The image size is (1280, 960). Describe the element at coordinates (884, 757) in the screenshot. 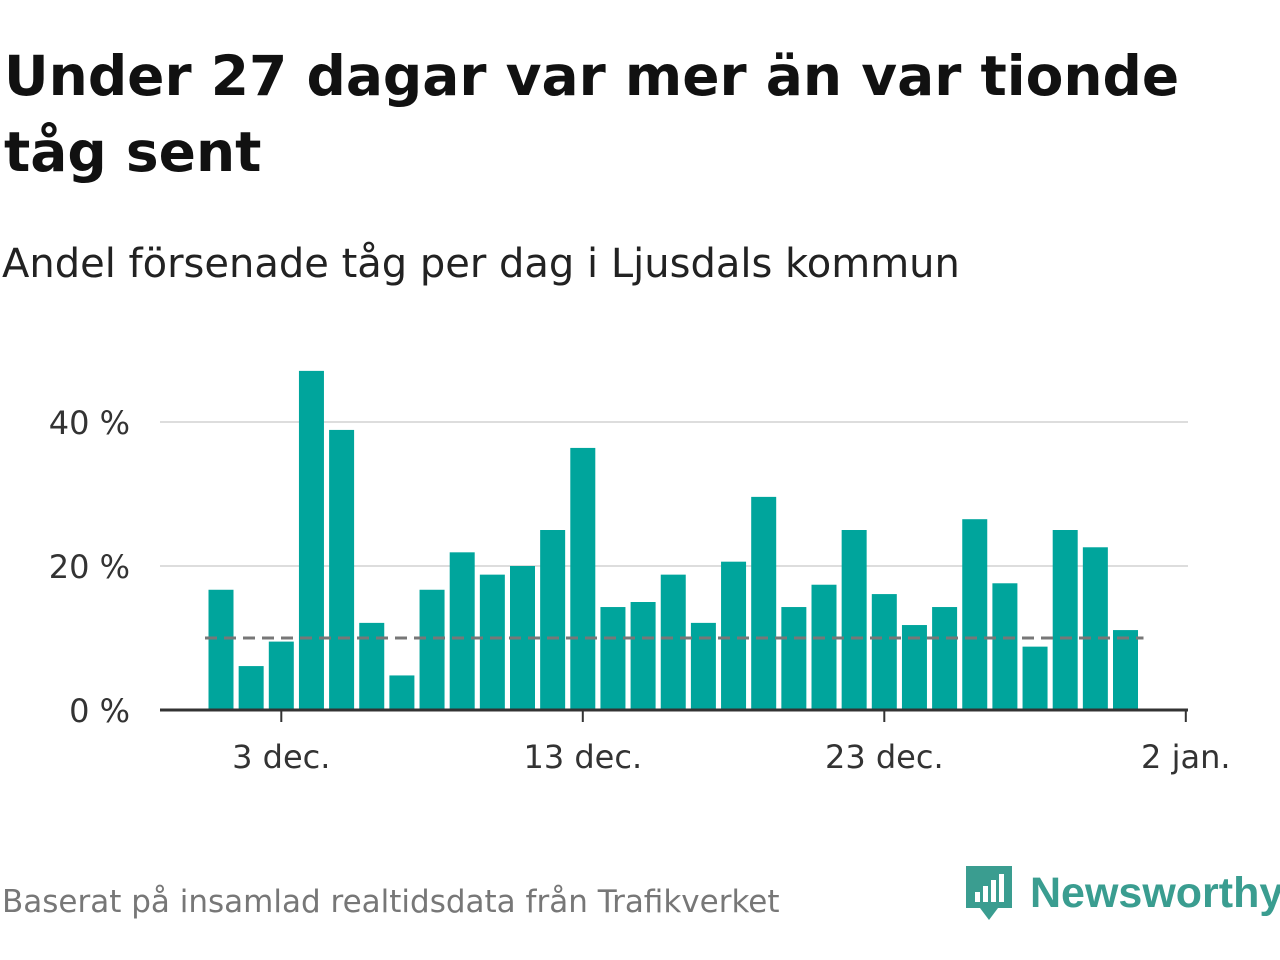

I see `x-tick-label: 23 dec.` at that location.